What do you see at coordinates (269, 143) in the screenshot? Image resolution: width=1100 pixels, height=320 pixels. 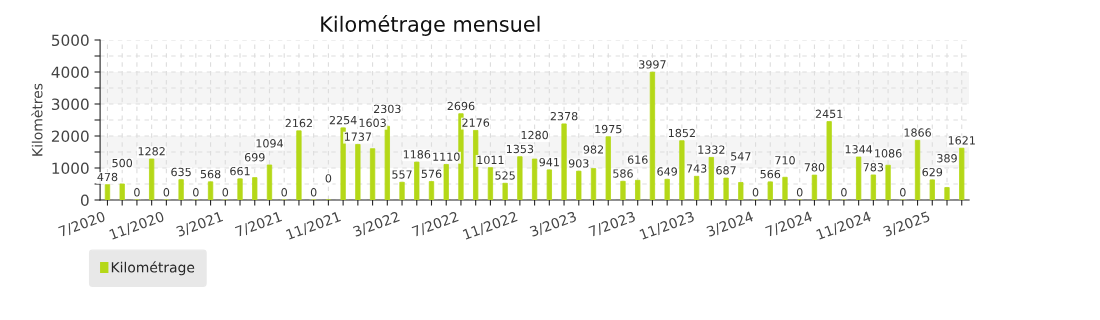 I see `data-label: 1094` at bounding box center [269, 143].